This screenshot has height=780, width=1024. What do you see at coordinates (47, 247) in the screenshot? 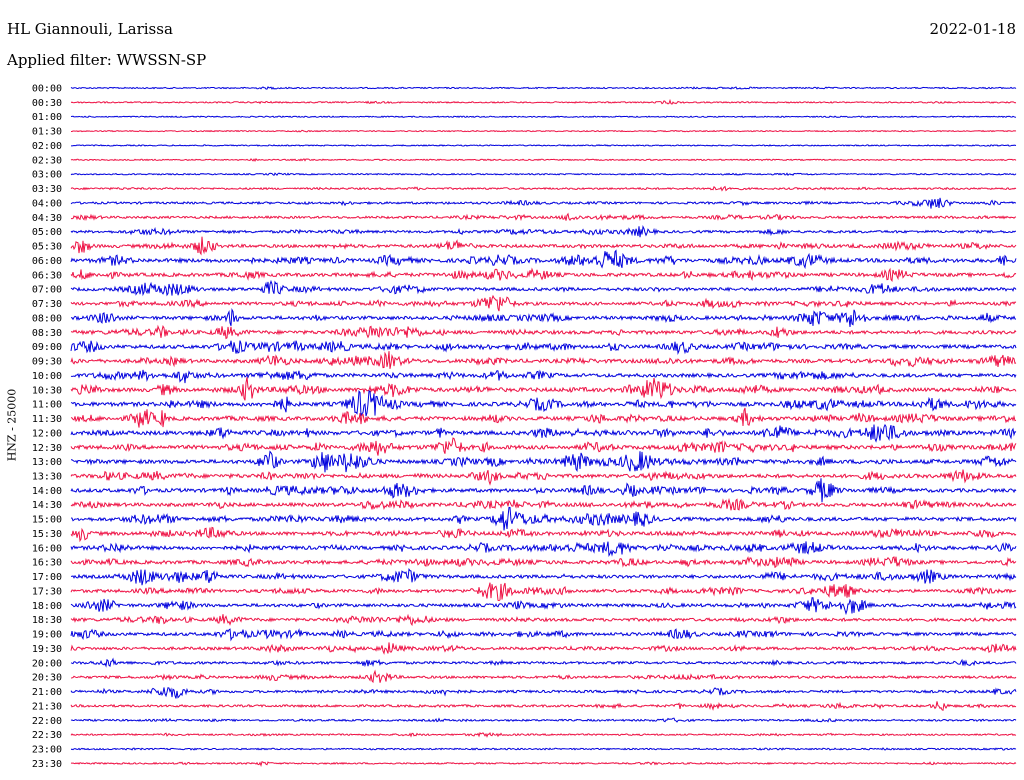
I see `trace-time-label: 05:30` at bounding box center [47, 247].